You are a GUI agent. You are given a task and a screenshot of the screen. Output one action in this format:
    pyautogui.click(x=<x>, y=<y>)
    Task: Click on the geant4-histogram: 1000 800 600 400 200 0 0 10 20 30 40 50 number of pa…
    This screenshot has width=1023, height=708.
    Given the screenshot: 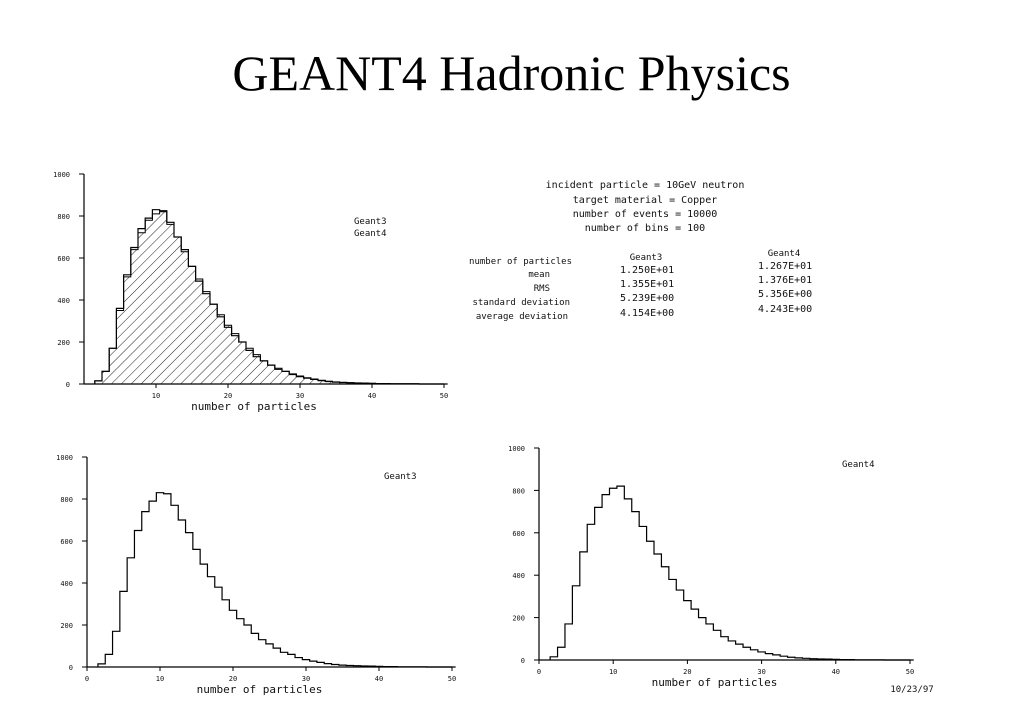 What is the action you would take?
    pyautogui.click(x=711, y=567)
    